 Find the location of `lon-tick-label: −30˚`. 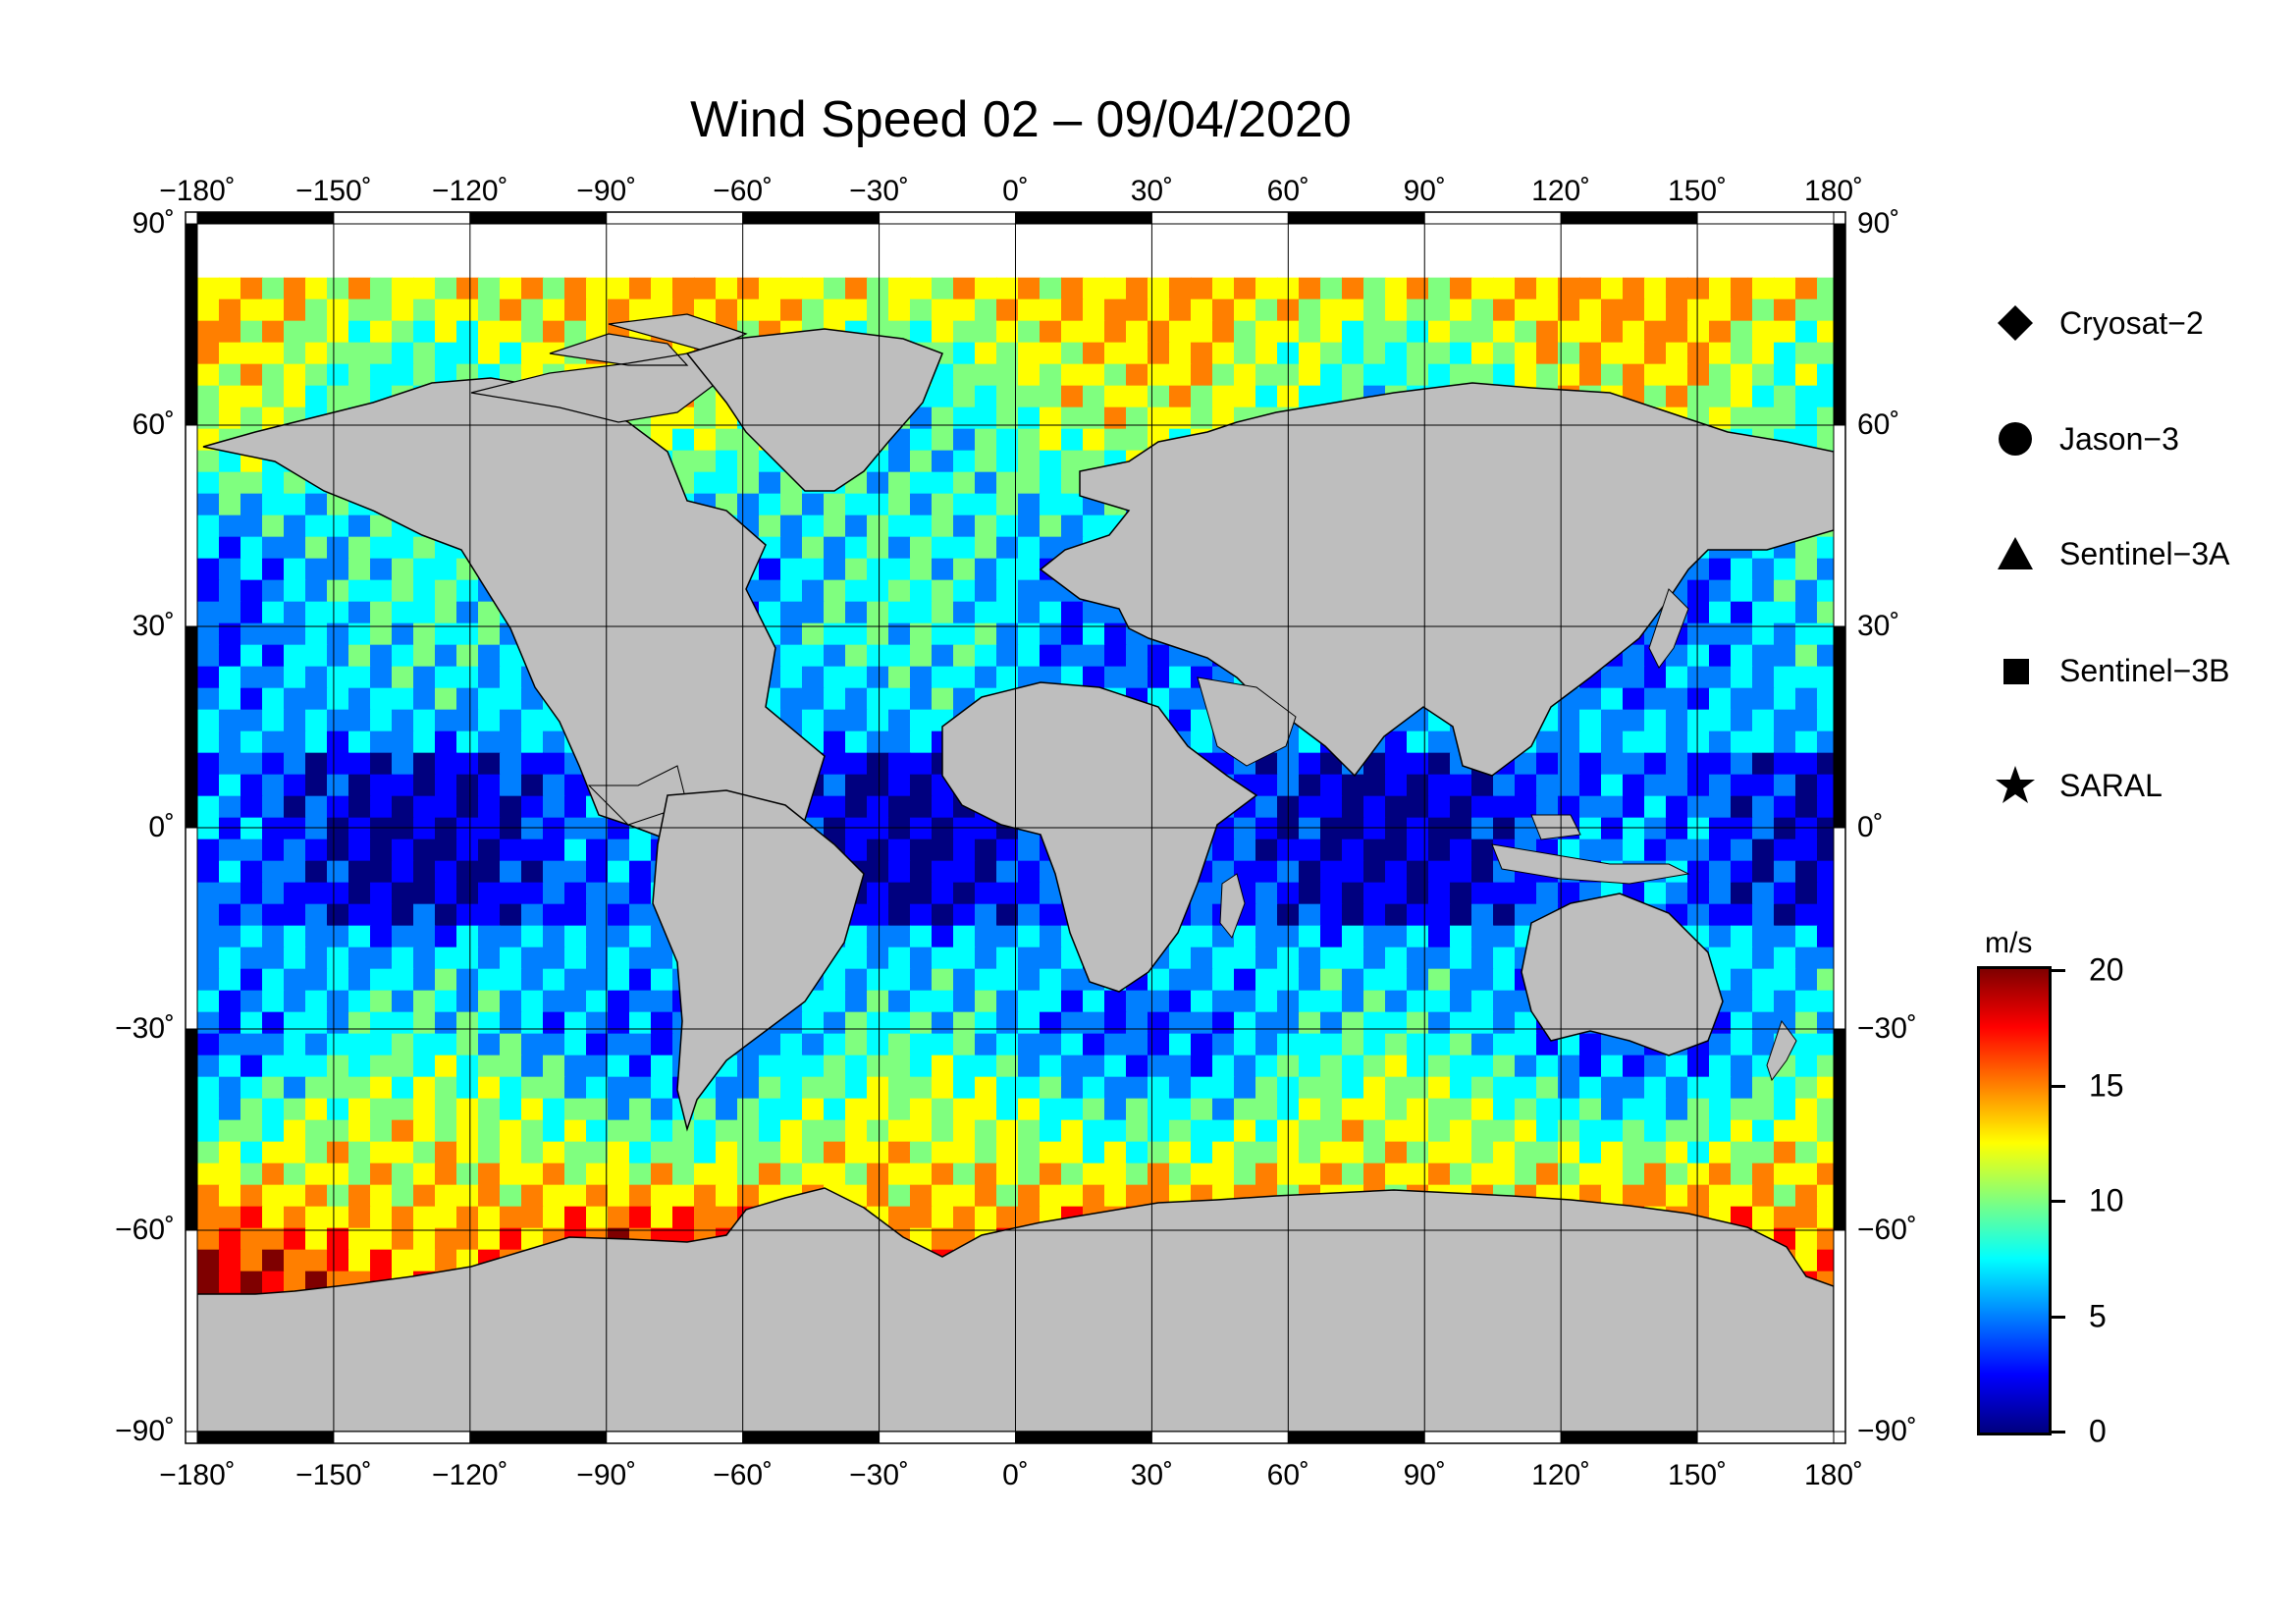

lon-tick-label: −30˚ is located at coordinates (879, 191).